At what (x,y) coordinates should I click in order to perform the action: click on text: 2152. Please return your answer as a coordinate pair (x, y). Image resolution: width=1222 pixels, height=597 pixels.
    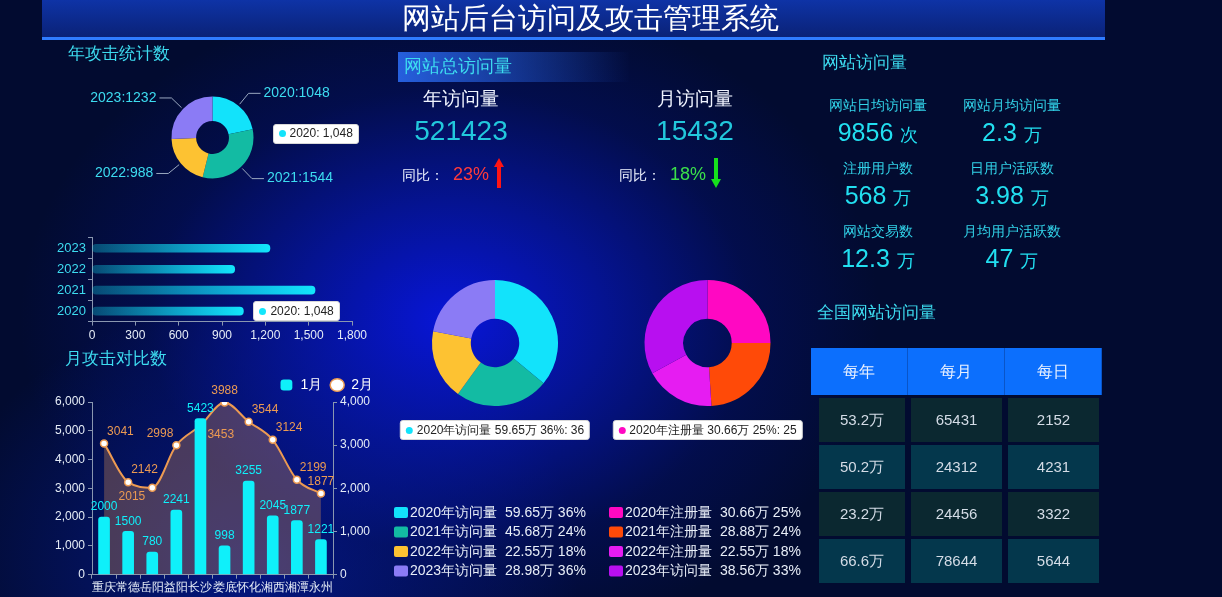
    Looking at the image, I should click on (1053, 420).